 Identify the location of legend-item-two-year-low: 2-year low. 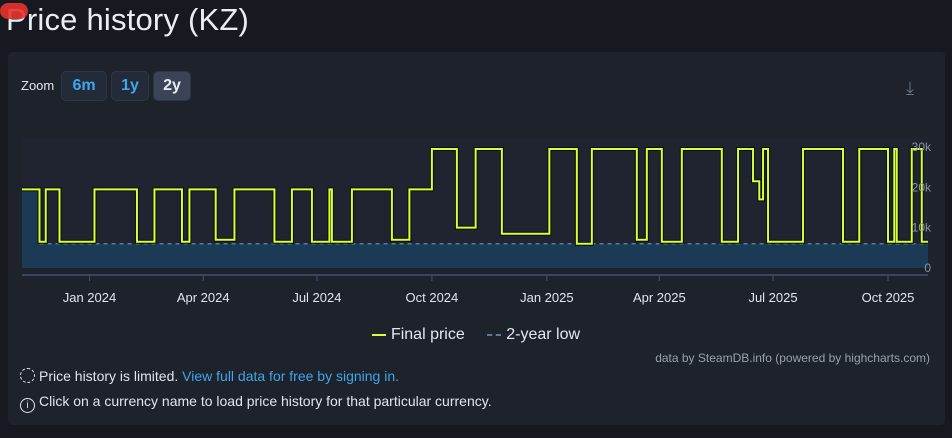
(533, 335).